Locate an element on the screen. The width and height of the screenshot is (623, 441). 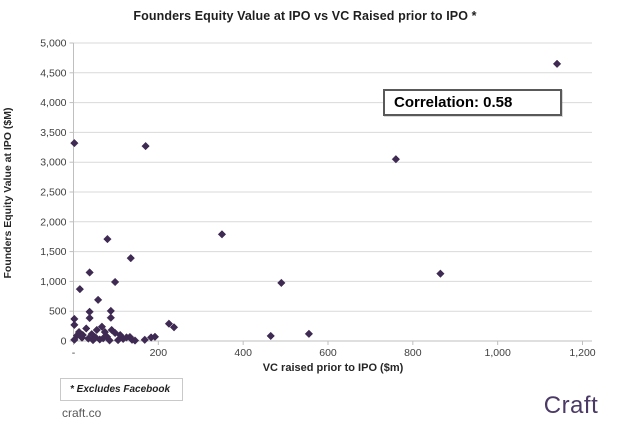
y-tick-label: 1,000 is located at coordinates (53, 282).